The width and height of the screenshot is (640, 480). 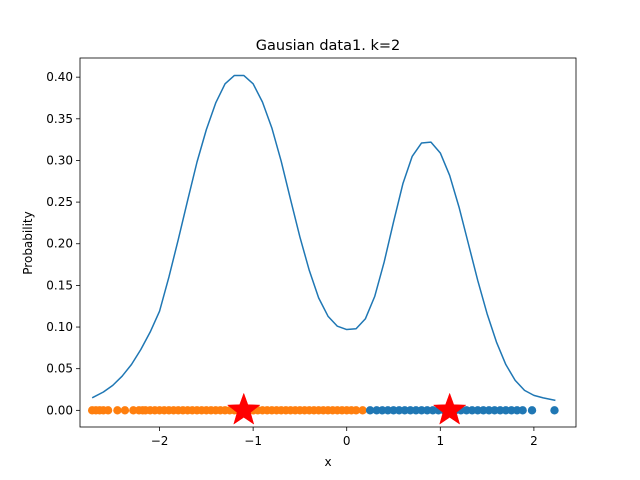 What do you see at coordinates (327, 462) in the screenshot?
I see `x-axis-label: x` at bounding box center [327, 462].